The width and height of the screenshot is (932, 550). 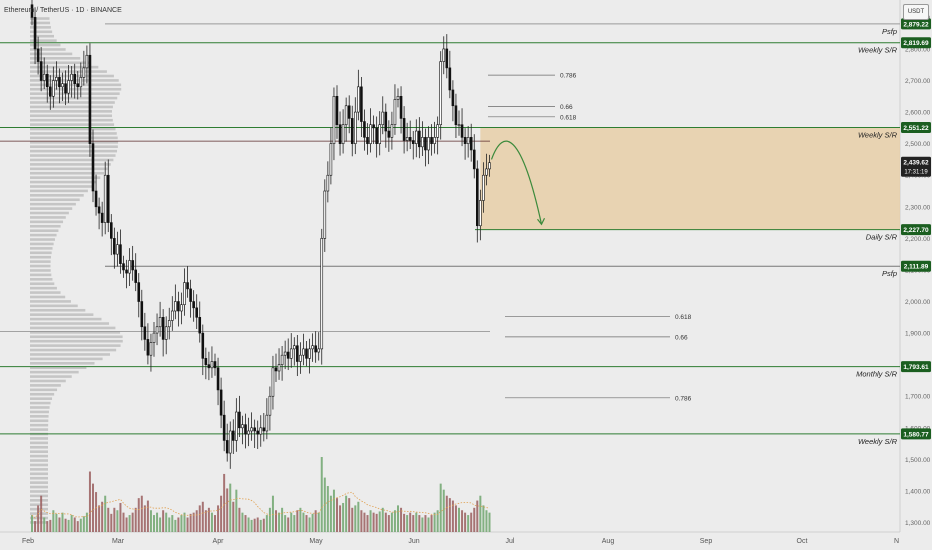 I want to click on time-axis-label: Oct, so click(x=802, y=541).